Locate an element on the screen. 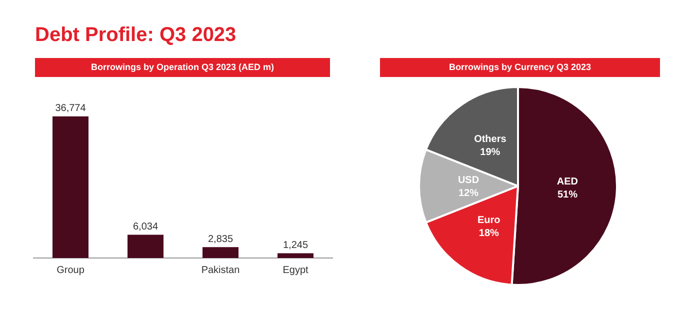 Image resolution: width=695 pixels, height=320 pixels. slice-label: Others is located at coordinates (490, 139).